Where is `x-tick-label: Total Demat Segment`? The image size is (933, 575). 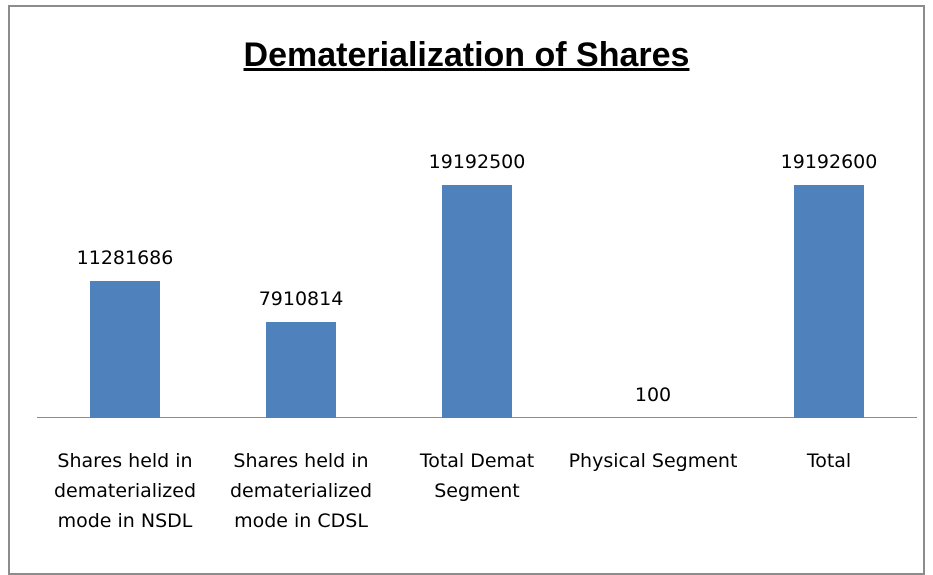 x-tick-label: Total Demat Segment is located at coordinates (477, 476).